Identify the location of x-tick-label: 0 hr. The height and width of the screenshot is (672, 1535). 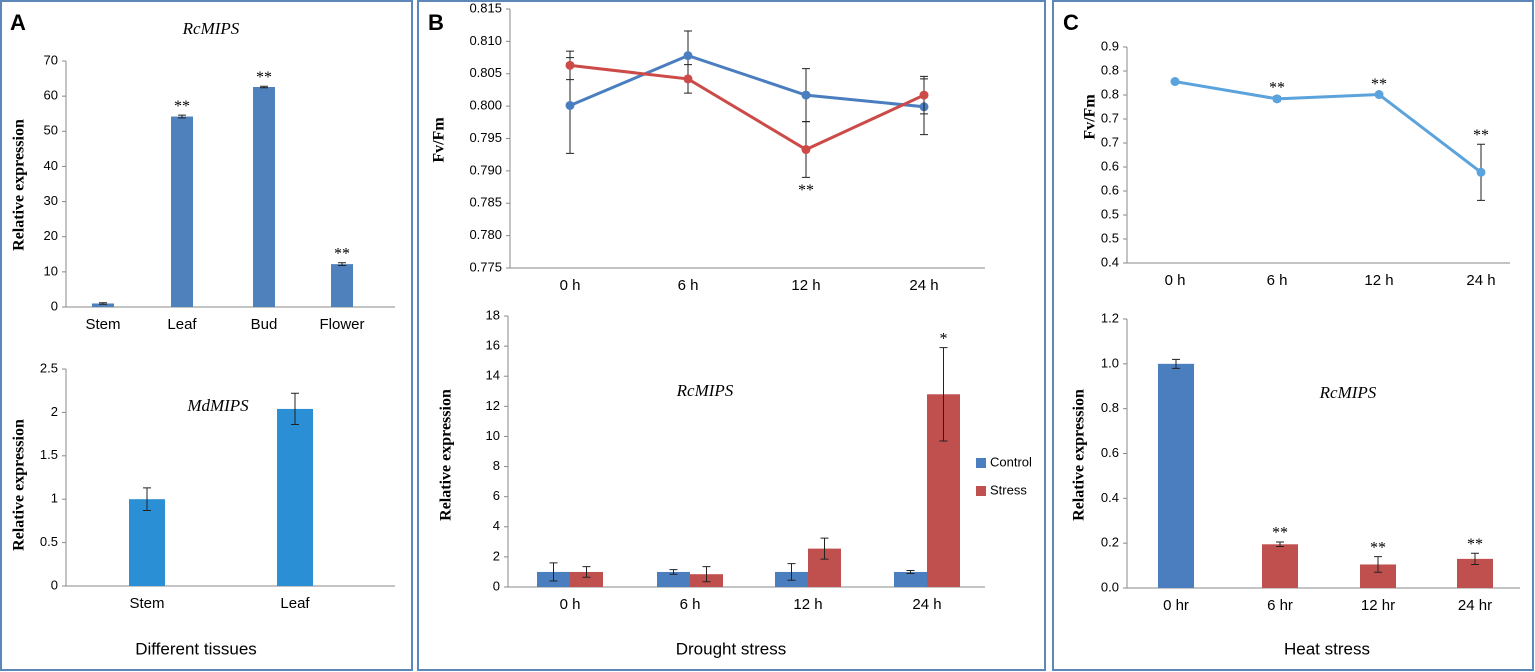
(1176, 605).